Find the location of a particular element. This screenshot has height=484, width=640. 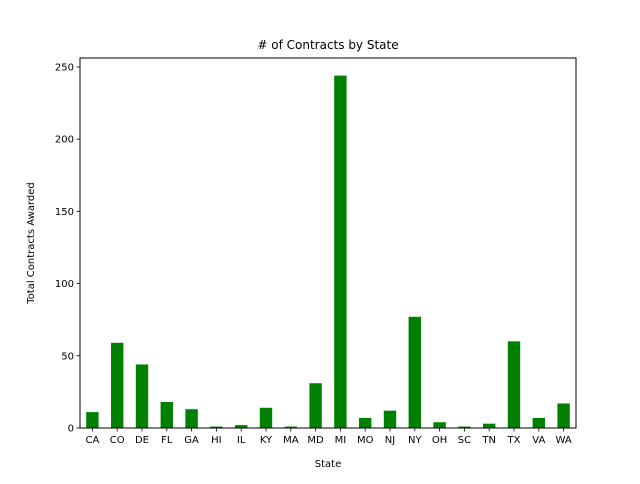

x-tick-label: MD is located at coordinates (315, 440).